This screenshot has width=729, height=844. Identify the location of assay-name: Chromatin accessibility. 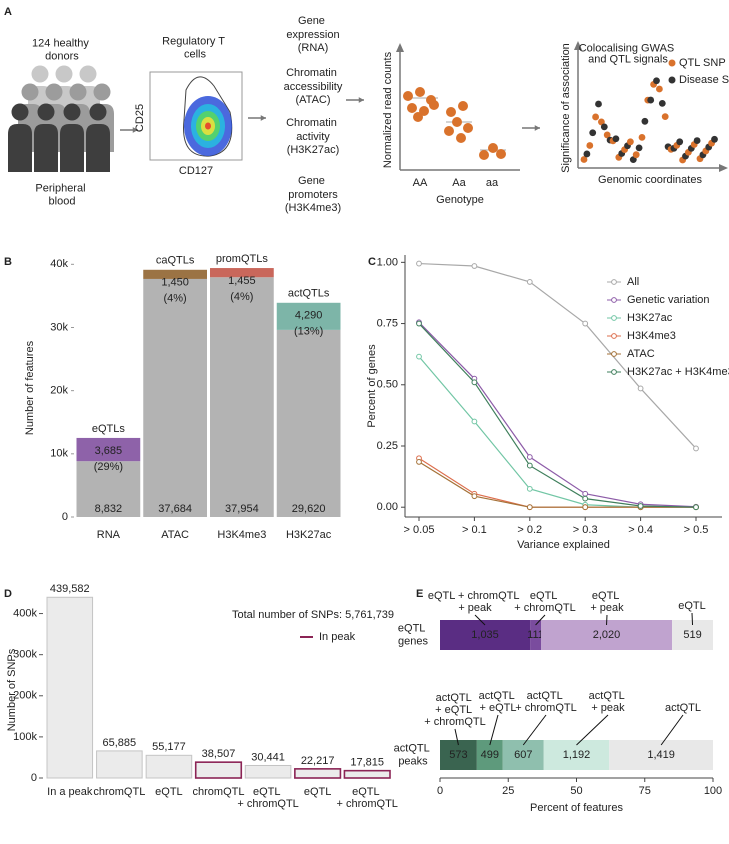
(313, 80).